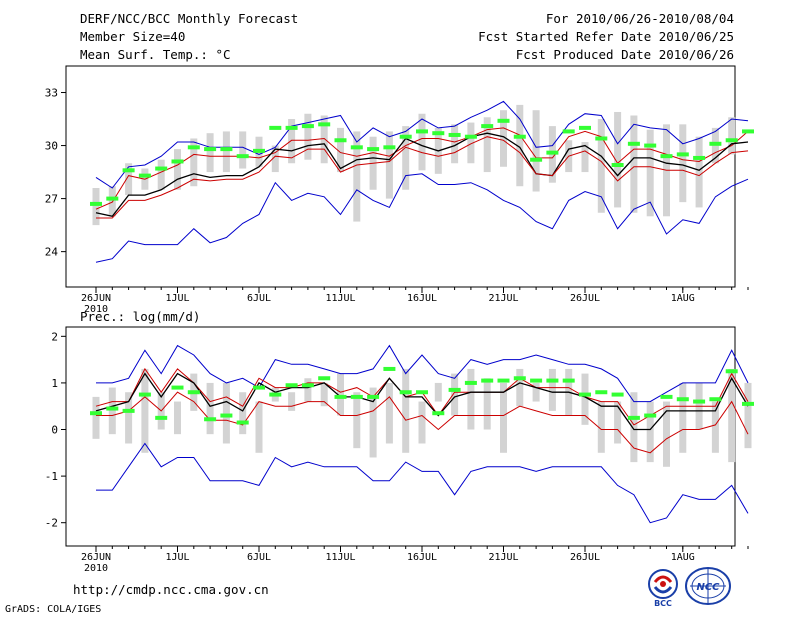  Describe the element at coordinates (606, 36) in the screenshot. I see `fcst-started-date: Fcst Started Refer Date 2010/06/25` at that location.